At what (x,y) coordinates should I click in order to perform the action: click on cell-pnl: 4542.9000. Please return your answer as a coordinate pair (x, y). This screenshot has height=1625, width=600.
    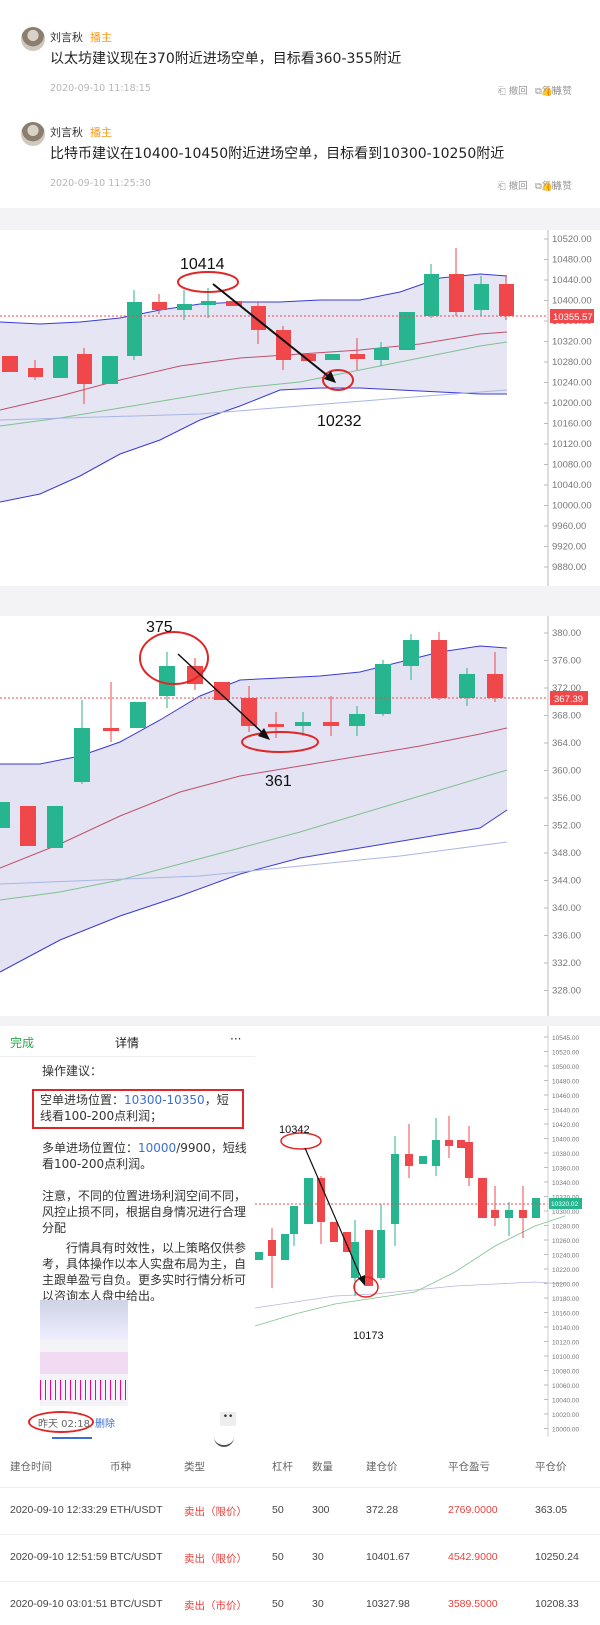
    Looking at the image, I should click on (473, 1557).